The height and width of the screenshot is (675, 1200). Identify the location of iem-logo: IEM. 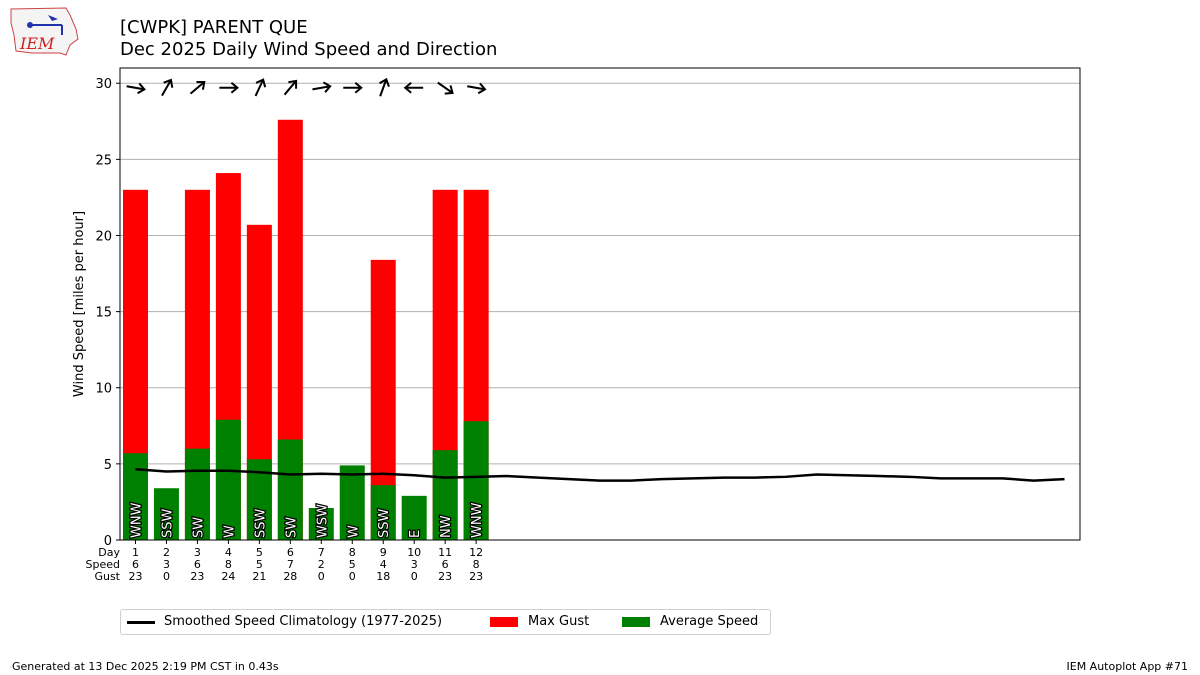
(44, 32).